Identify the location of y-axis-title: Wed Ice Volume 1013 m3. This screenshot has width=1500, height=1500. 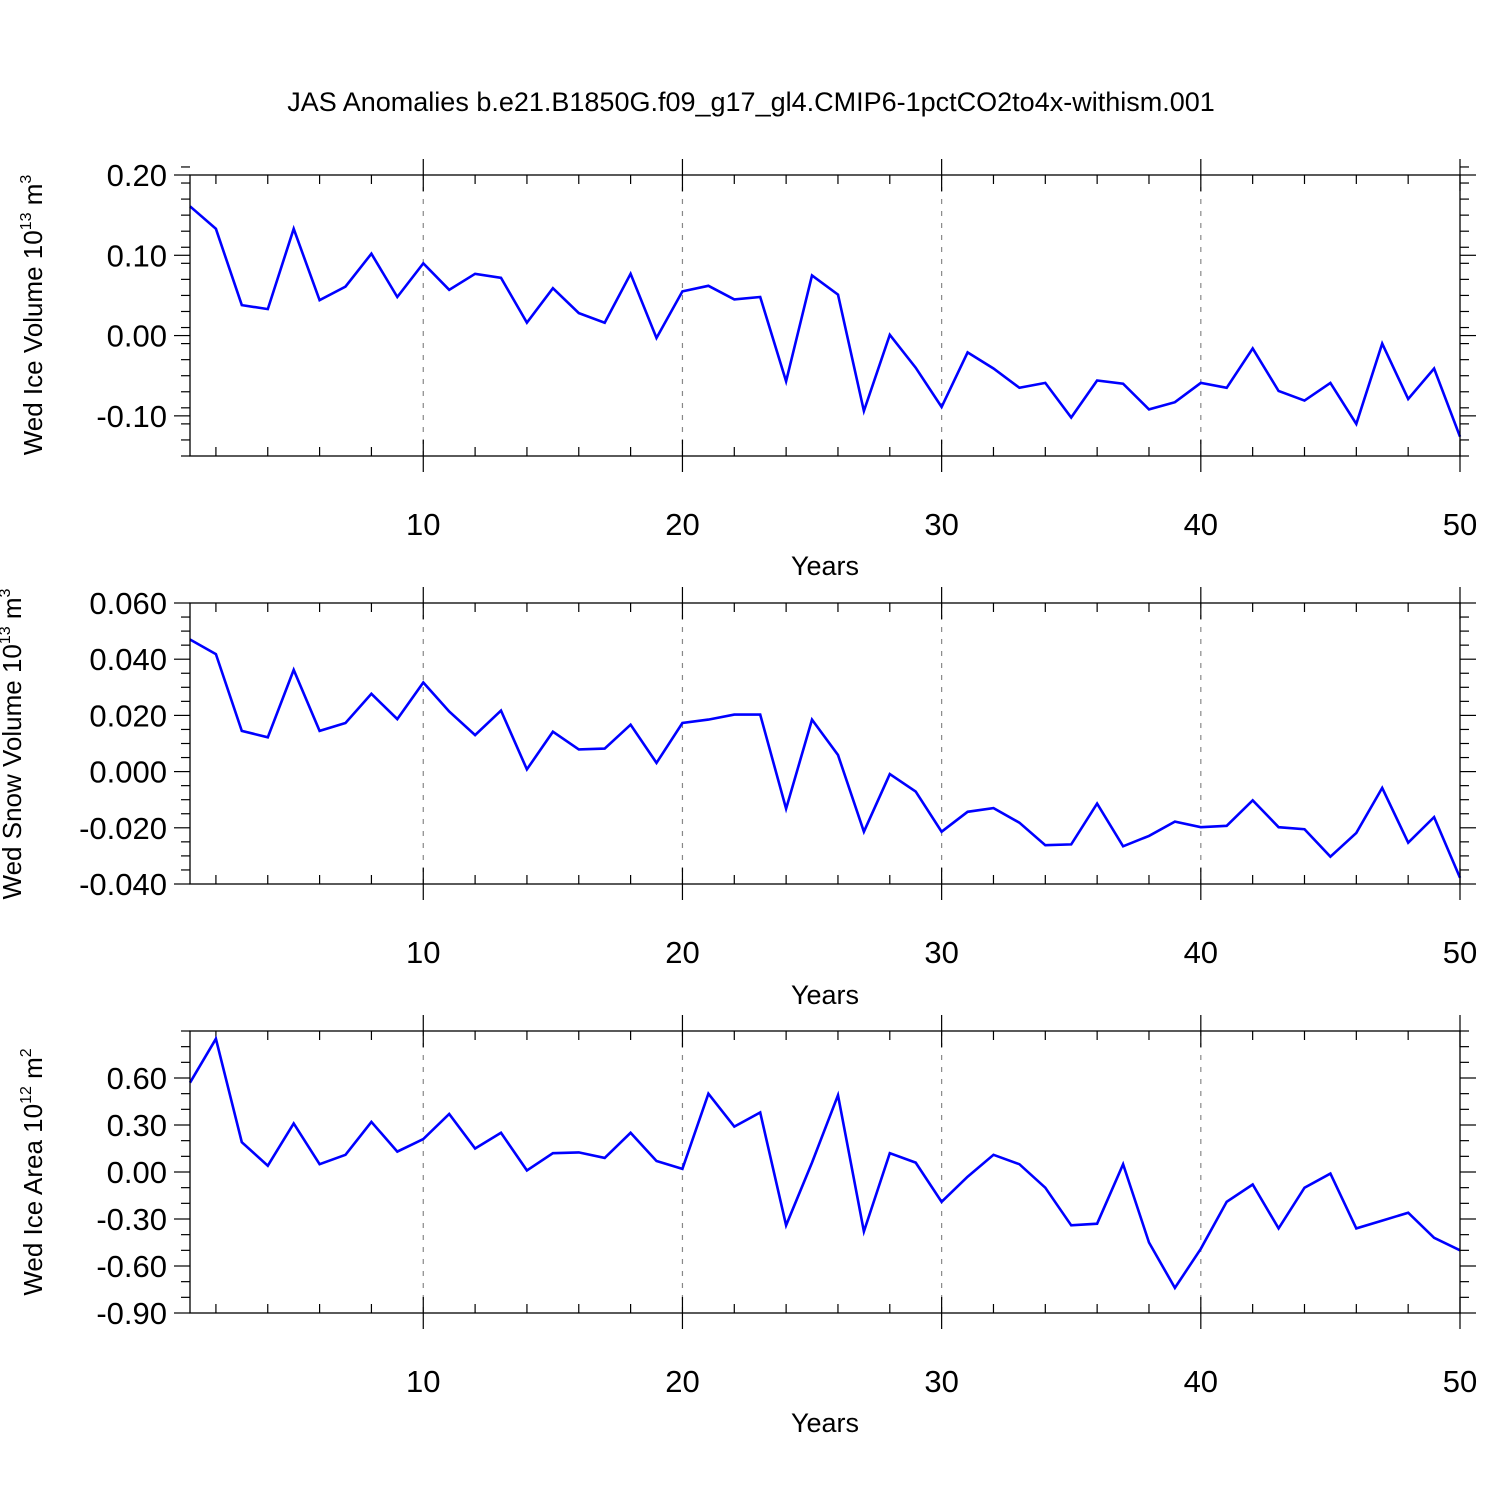
(33, 315).